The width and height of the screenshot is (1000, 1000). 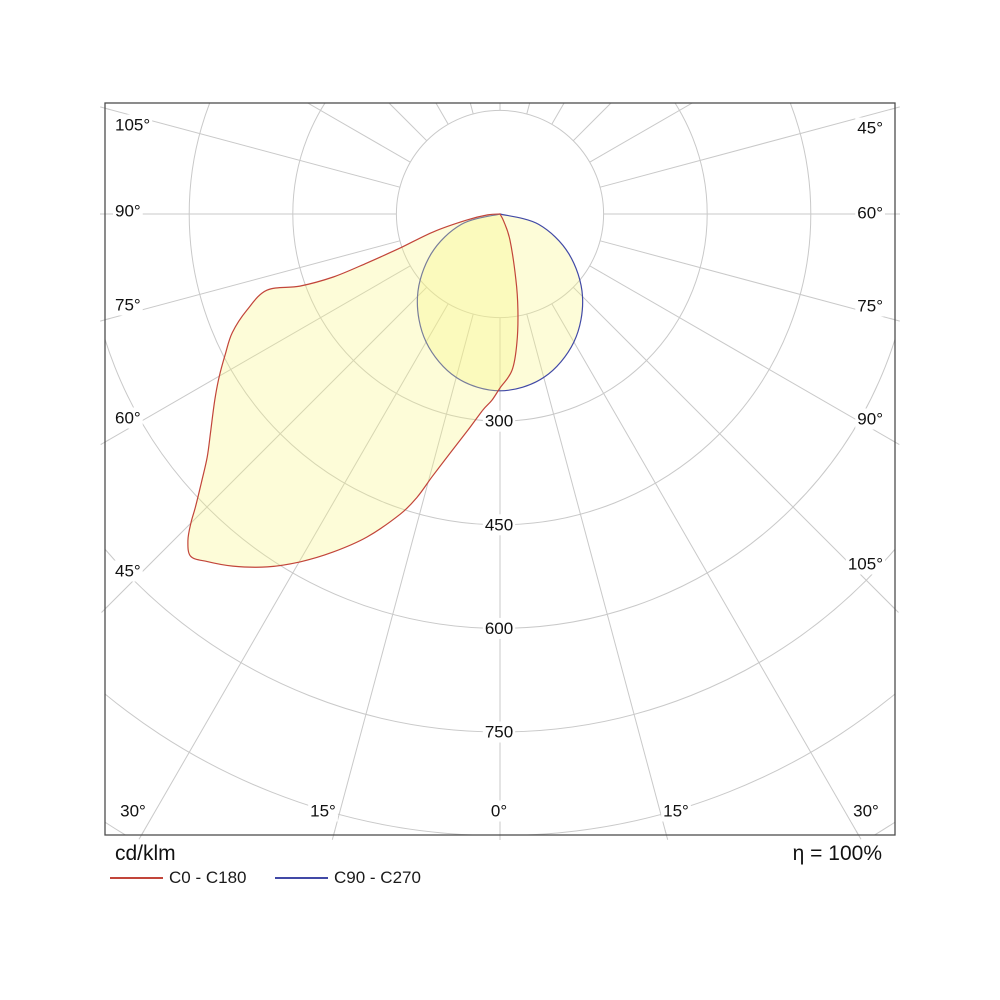 I want to click on angle-label-bottom-2: 0°, so click(x=499, y=811).